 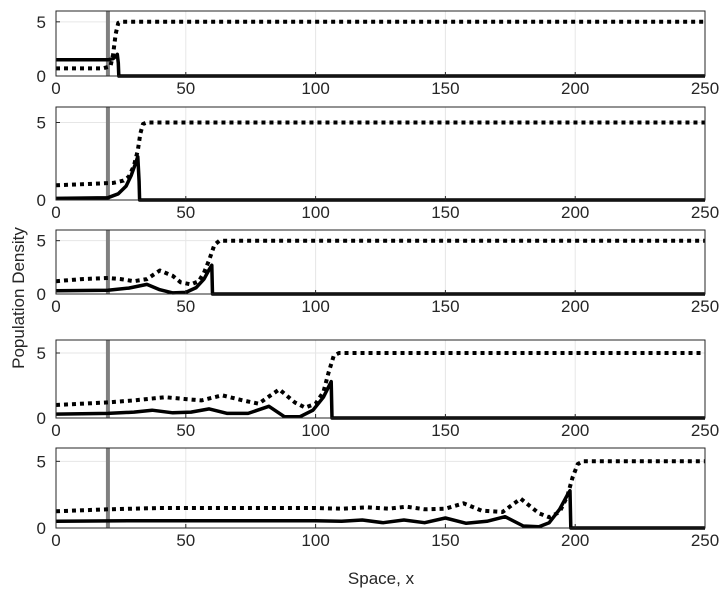 I want to click on y-axis-label: Population Density, so click(x=18, y=298).